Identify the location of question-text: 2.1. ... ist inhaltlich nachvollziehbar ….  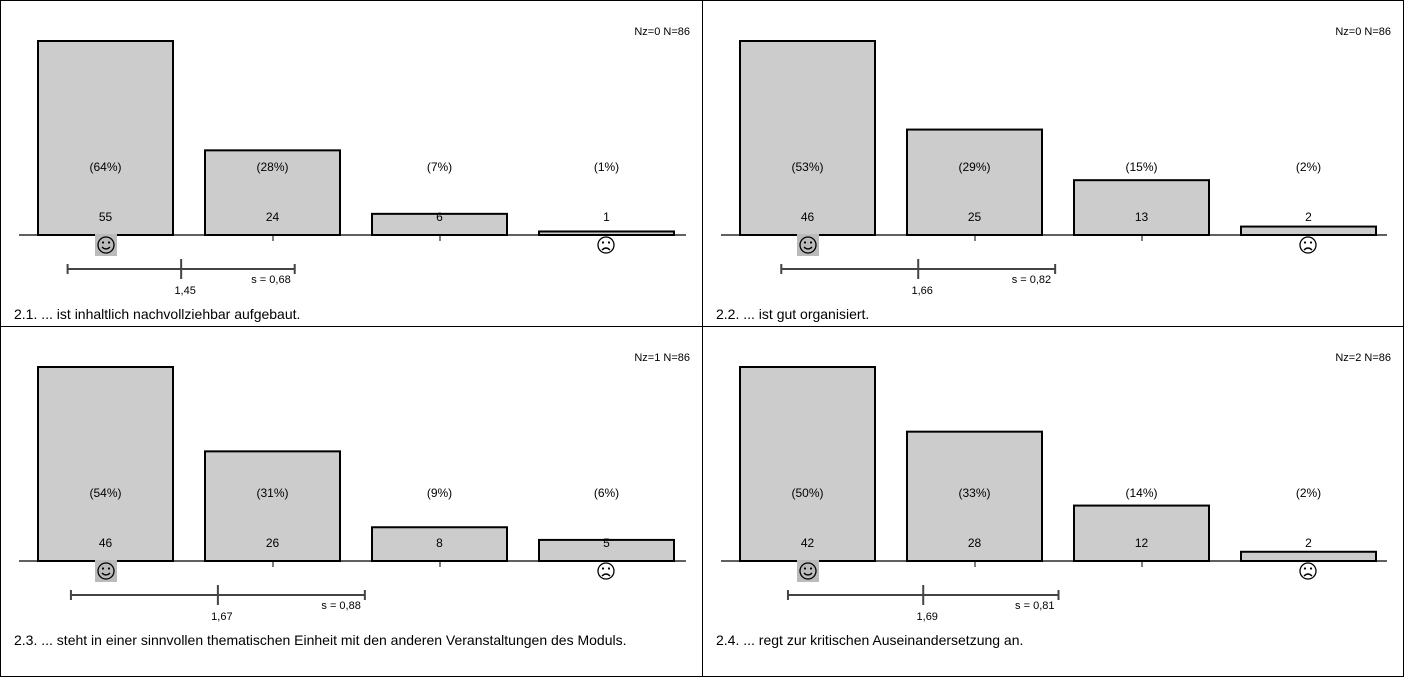
(157, 314).